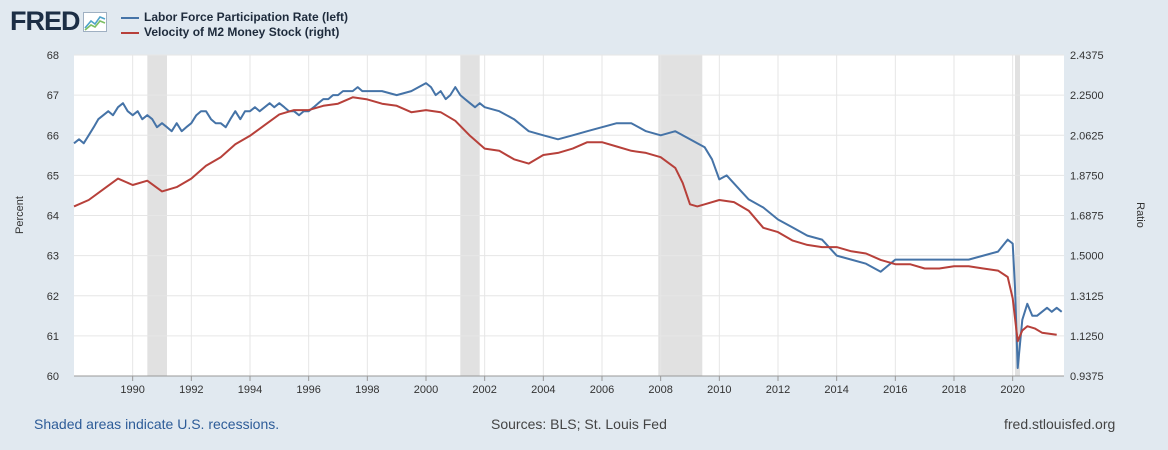  I want to click on legend-item-velocity: Velocity of M2 Money Stock (right), so click(234, 32).